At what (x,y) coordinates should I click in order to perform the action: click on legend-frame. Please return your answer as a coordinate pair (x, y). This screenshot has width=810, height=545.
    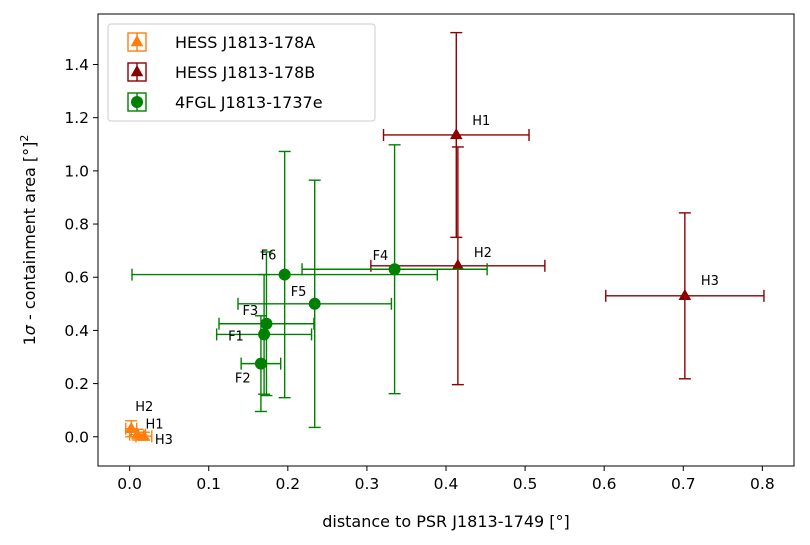
    Looking at the image, I should click on (241, 72).